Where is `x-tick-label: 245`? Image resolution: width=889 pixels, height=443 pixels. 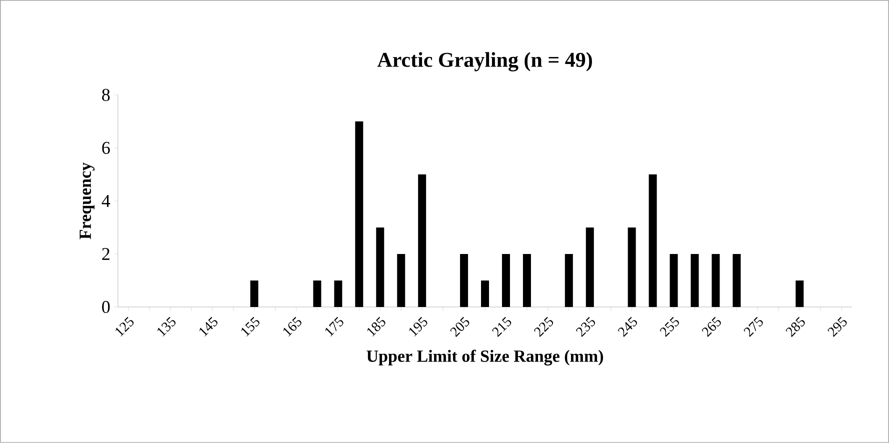
x-tick-label: 245 is located at coordinates (627, 326).